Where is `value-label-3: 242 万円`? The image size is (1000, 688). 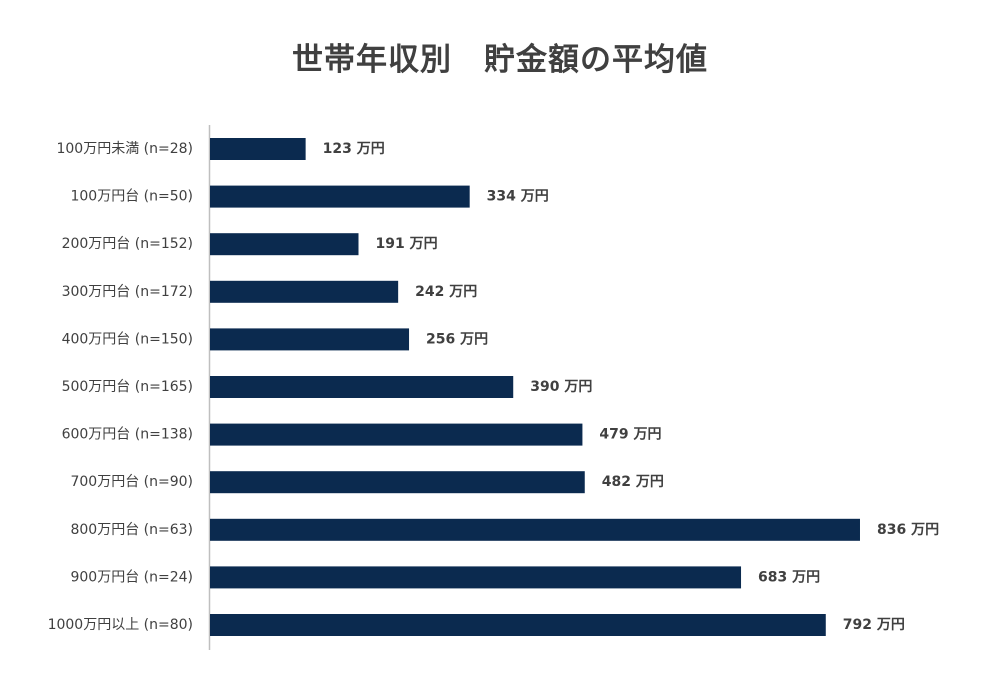
value-label-3: 242 万円 is located at coordinates (446, 292).